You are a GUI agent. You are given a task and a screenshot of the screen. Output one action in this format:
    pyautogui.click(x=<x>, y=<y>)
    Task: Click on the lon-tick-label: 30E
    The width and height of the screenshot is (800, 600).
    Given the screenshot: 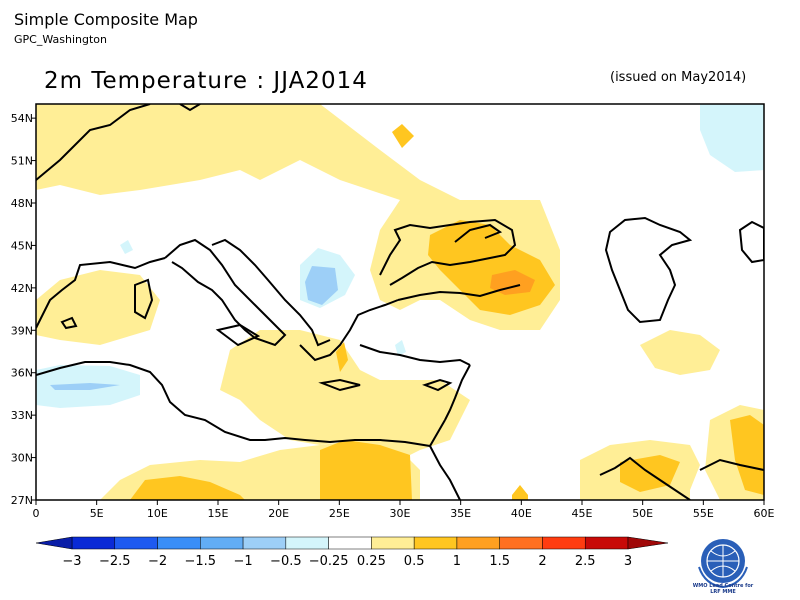 What is the action you would take?
    pyautogui.click(x=400, y=513)
    